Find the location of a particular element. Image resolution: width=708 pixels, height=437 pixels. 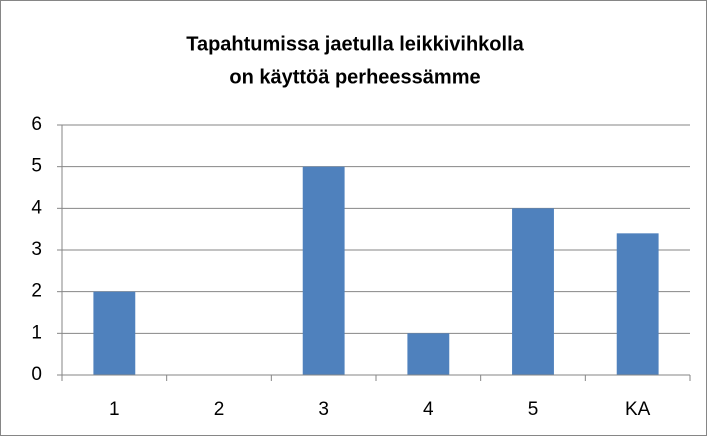

chart-title: Tapahtumissa jaetulla leikkivihkolla is located at coordinates (355, 44).